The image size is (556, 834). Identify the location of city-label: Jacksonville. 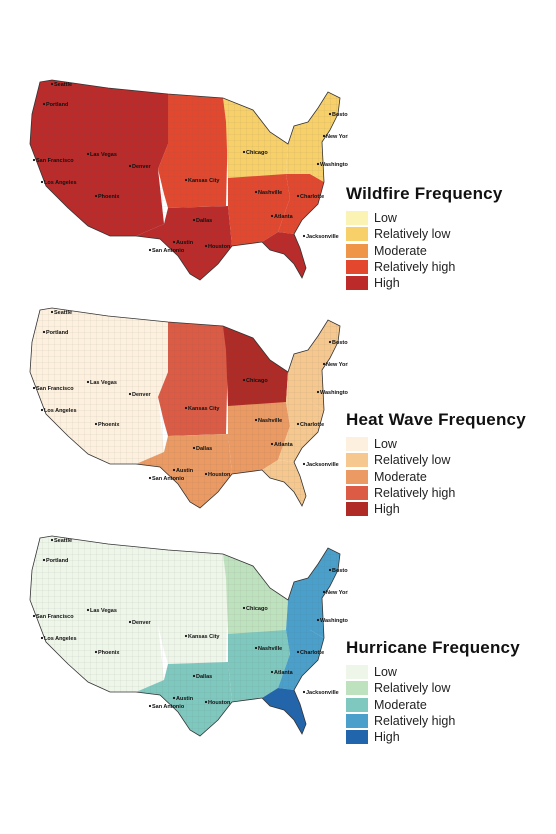
(322, 693).